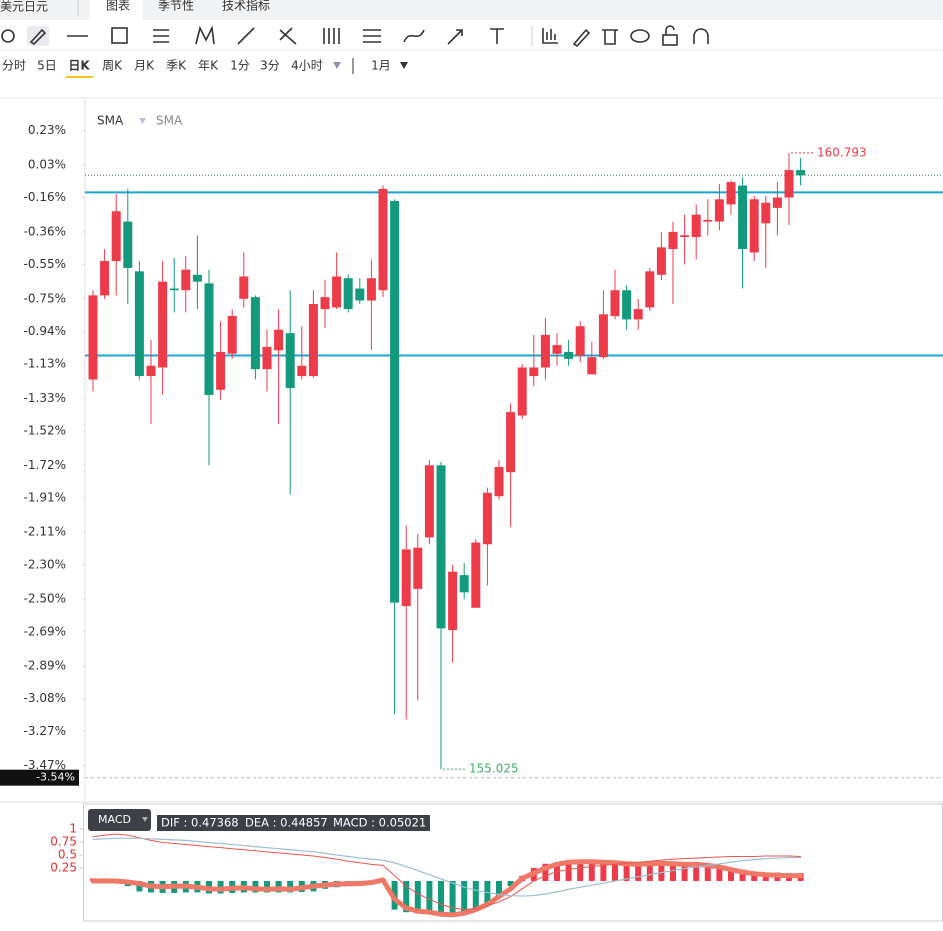 Image resolution: width=943 pixels, height=931 pixels. What do you see at coordinates (55, 777) in the screenshot?
I see `crosshair-label: -3.54%` at bounding box center [55, 777].